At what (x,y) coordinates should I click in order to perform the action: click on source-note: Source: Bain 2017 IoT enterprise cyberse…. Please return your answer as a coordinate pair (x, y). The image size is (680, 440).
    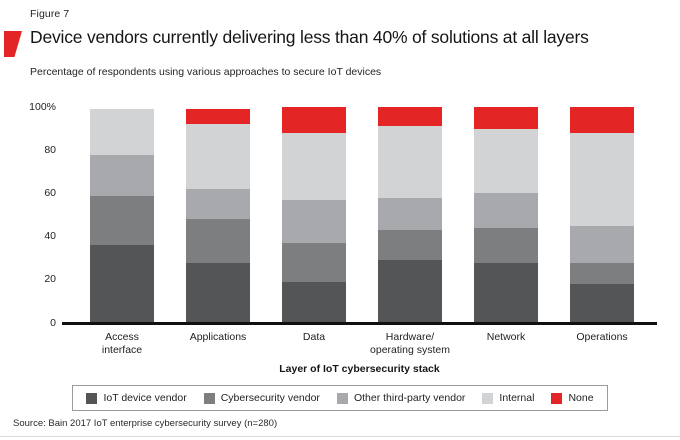
    Looking at the image, I should click on (145, 423).